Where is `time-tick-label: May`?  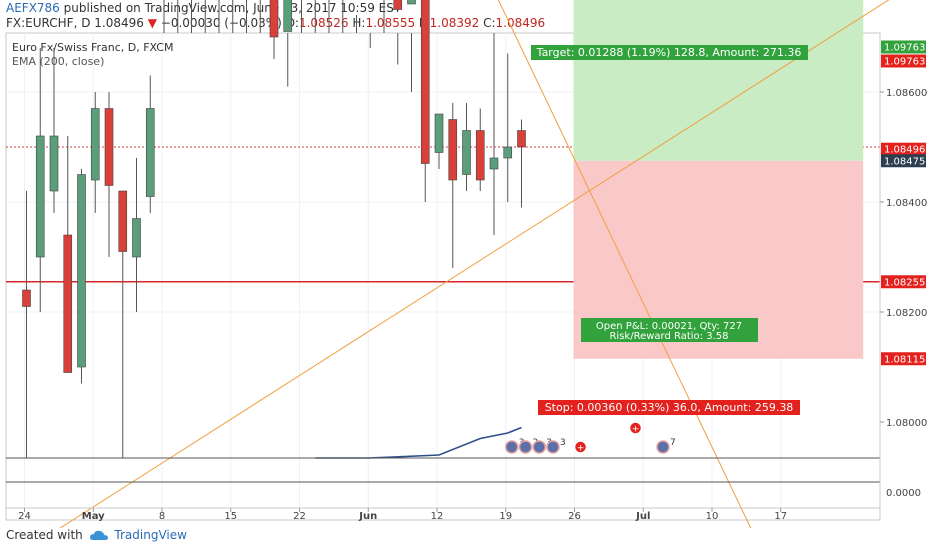 time-tick-label: May is located at coordinates (93, 516).